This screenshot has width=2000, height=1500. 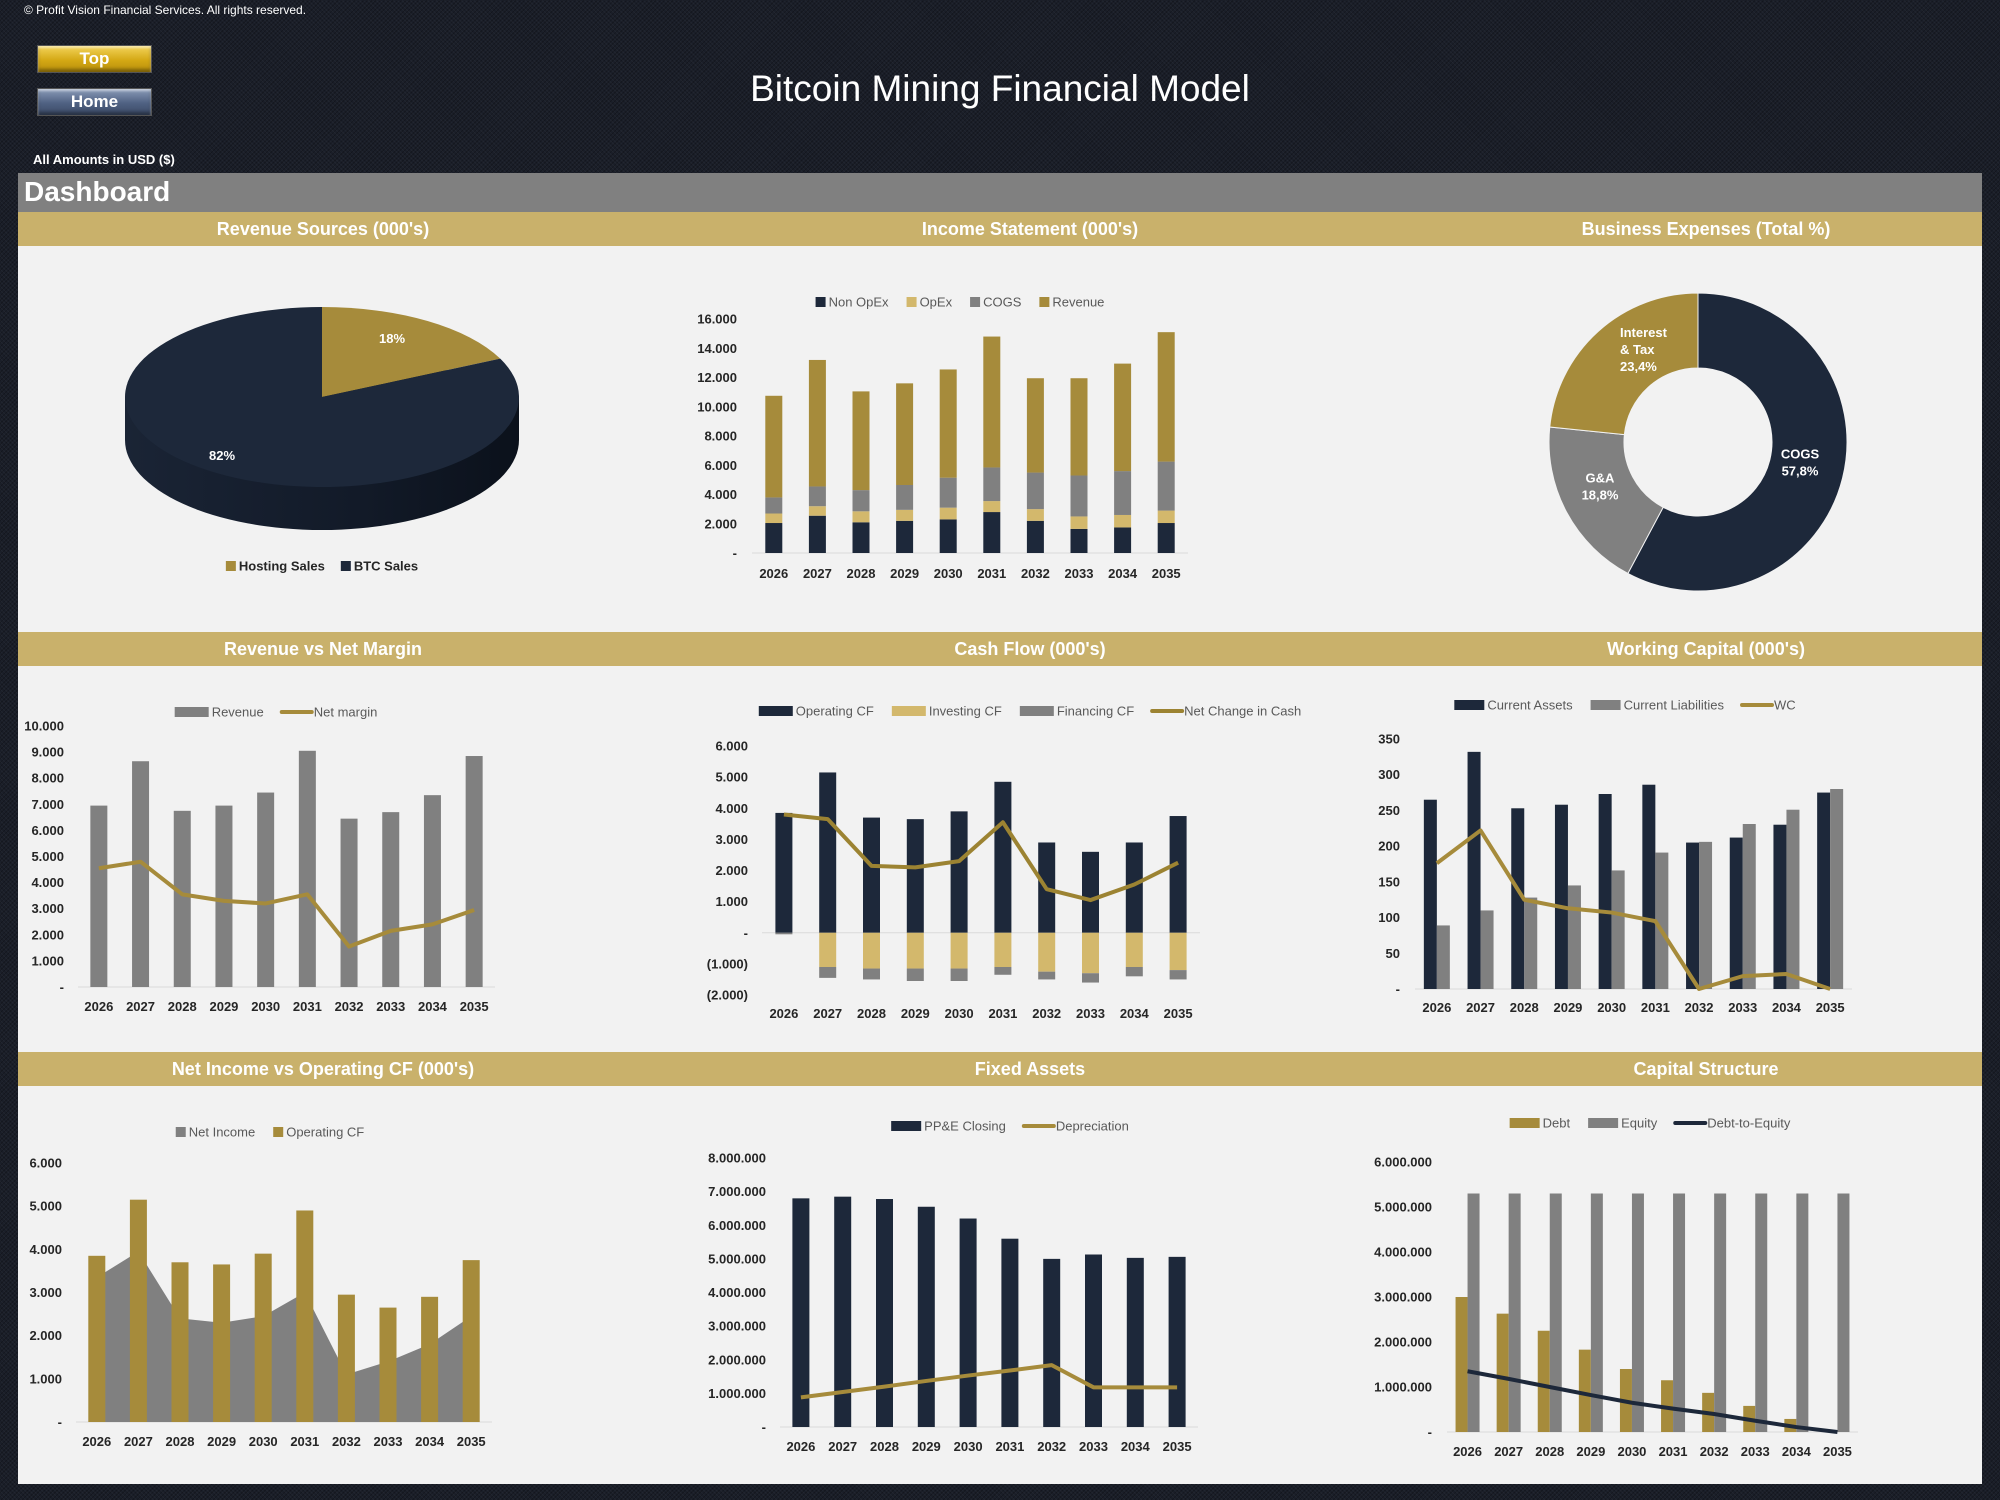 I want to click on legend: Net Income Operating CF, so click(x=269, y=1132).